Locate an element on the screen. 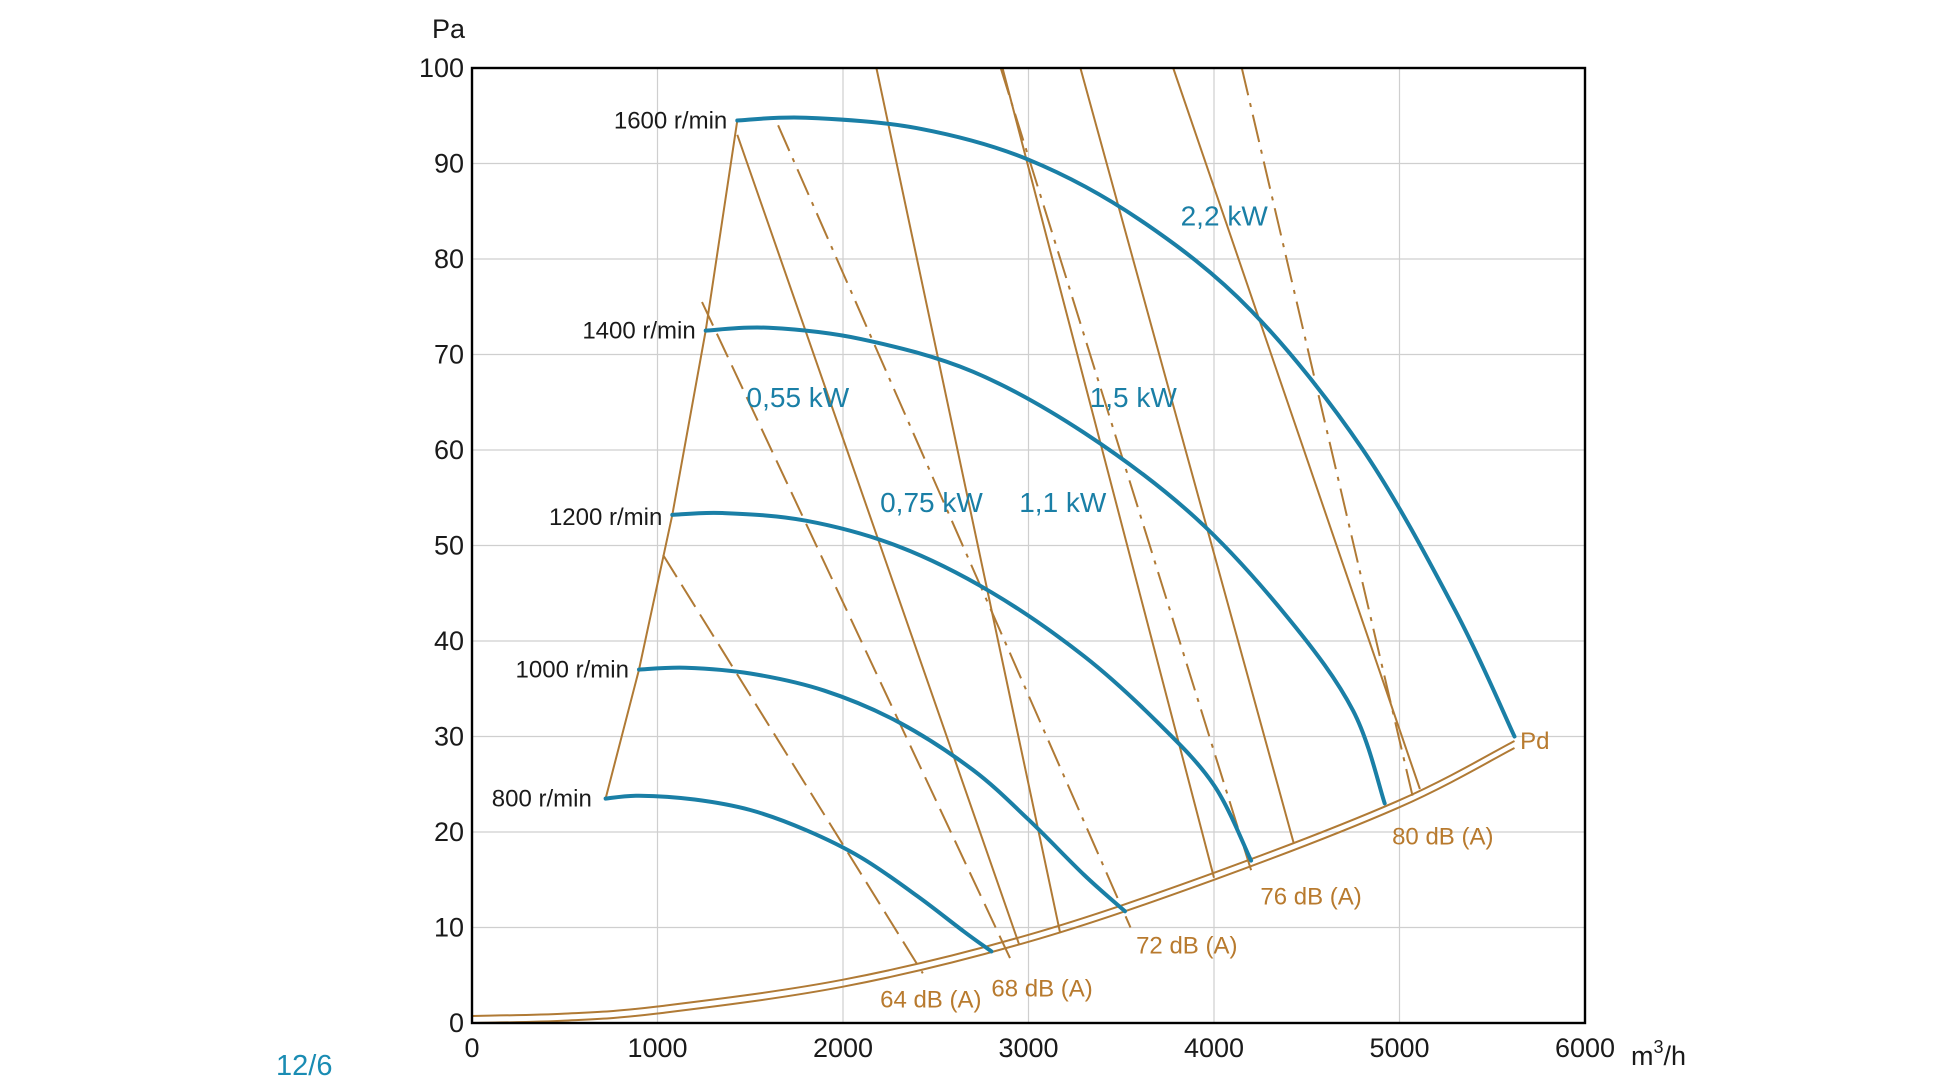 The image size is (1946, 1086). pd-curve-upper is located at coordinates (993, 878).